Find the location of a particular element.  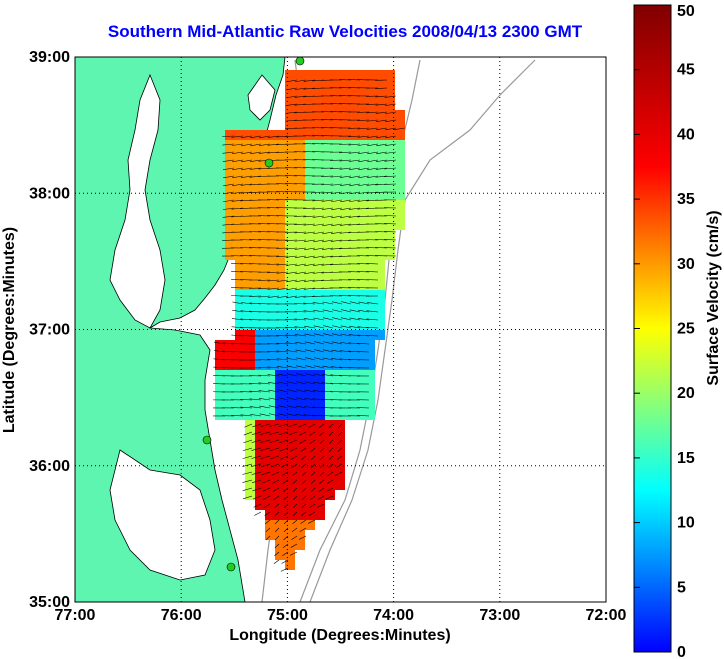

lat-tick-label: 35:00 is located at coordinates (49, 602).